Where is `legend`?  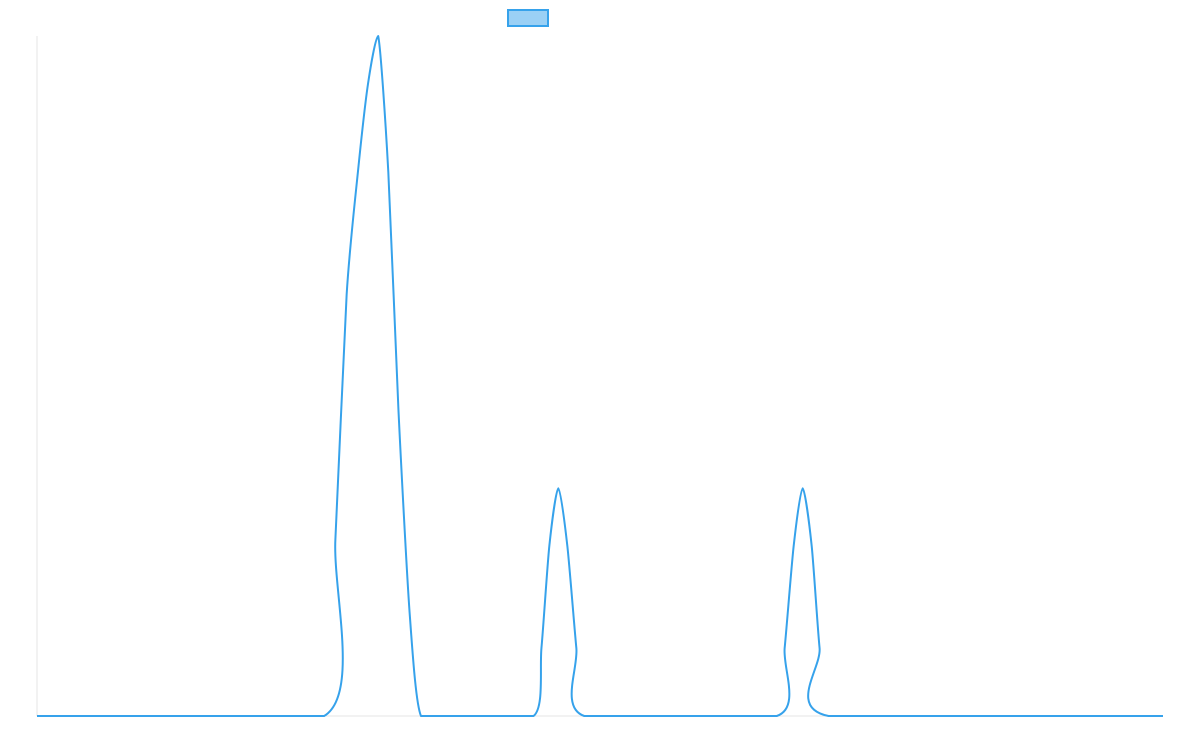
legend is located at coordinates (528, 18).